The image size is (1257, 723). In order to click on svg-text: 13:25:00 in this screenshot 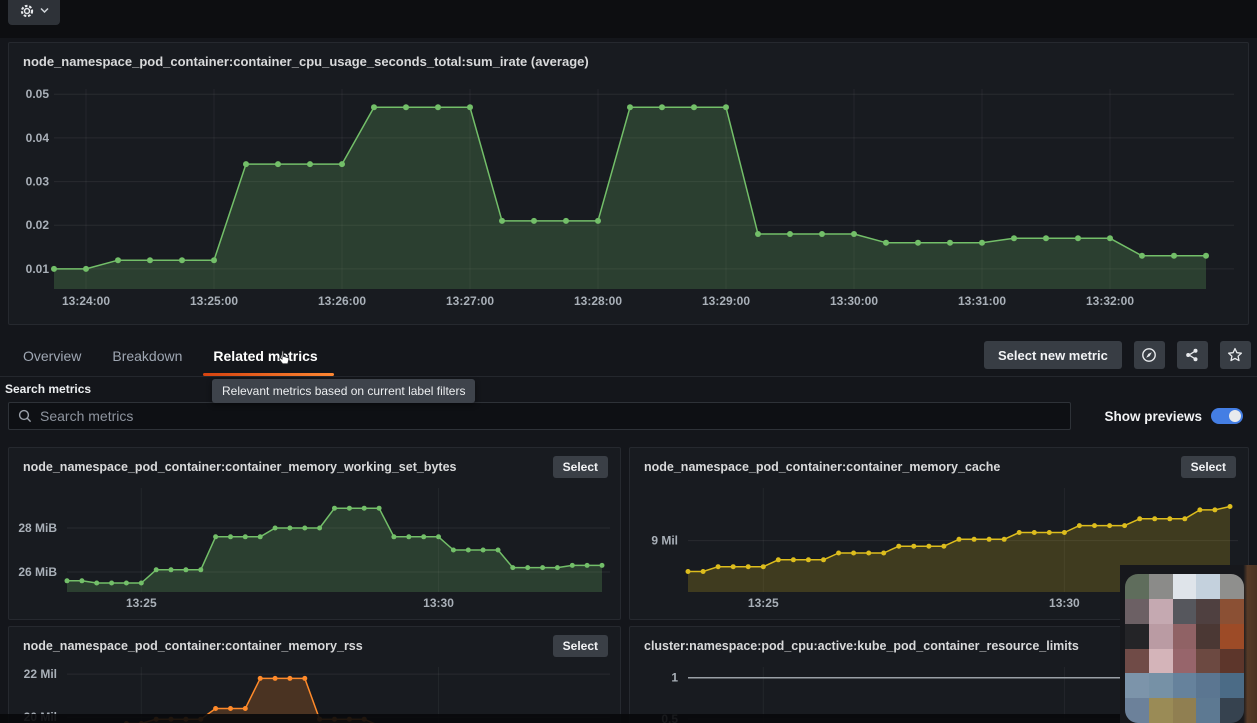, I will do `click(214, 301)`.